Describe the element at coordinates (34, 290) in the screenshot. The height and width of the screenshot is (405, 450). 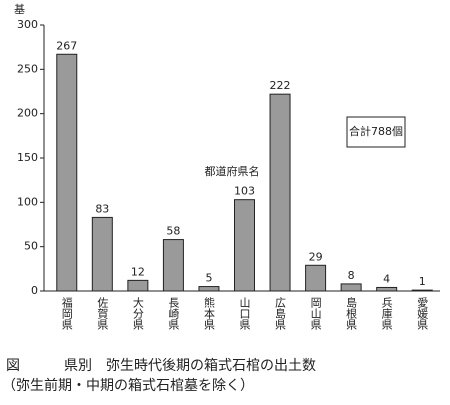
I see `y-tick-label: 0` at that location.